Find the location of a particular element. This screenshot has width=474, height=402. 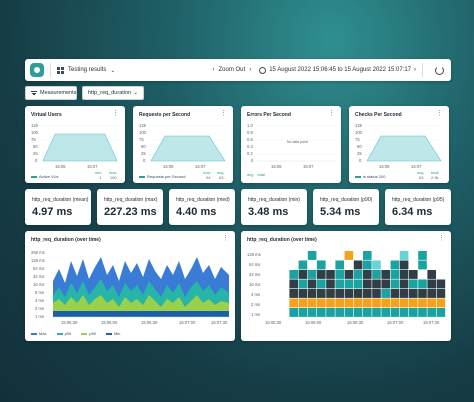

legend-label: Min is located at coordinates (117, 333).